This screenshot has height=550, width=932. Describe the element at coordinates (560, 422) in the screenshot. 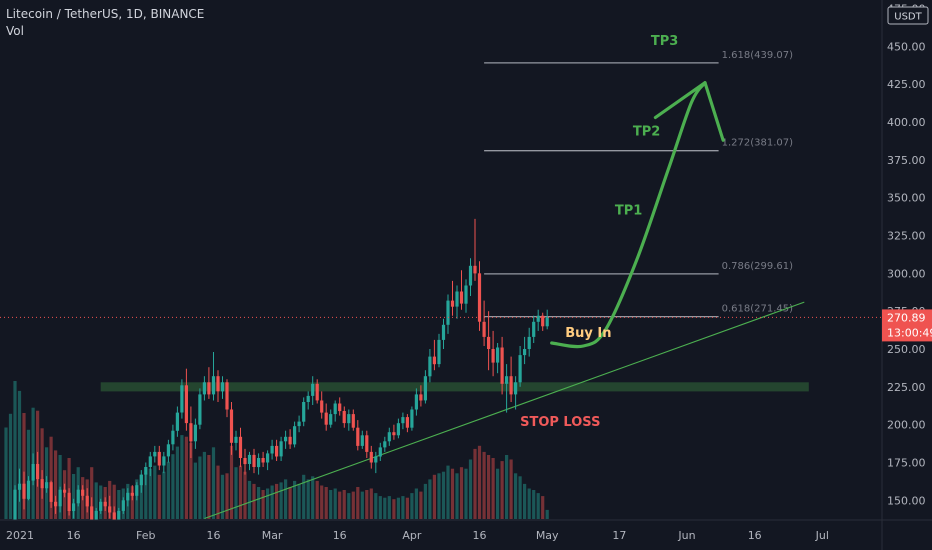

I see `annotation-stop-loss: STOP LOSS` at that location.